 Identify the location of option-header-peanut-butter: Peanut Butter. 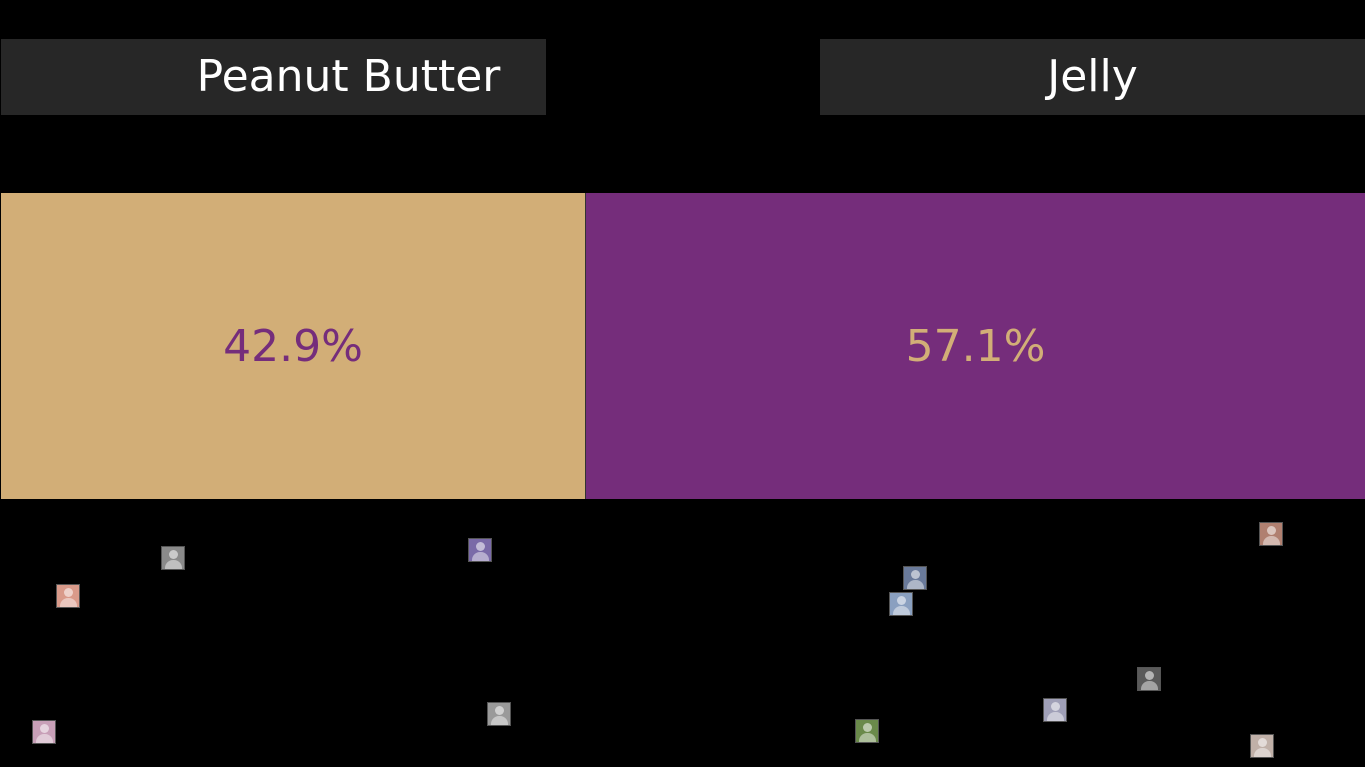
(273, 77).